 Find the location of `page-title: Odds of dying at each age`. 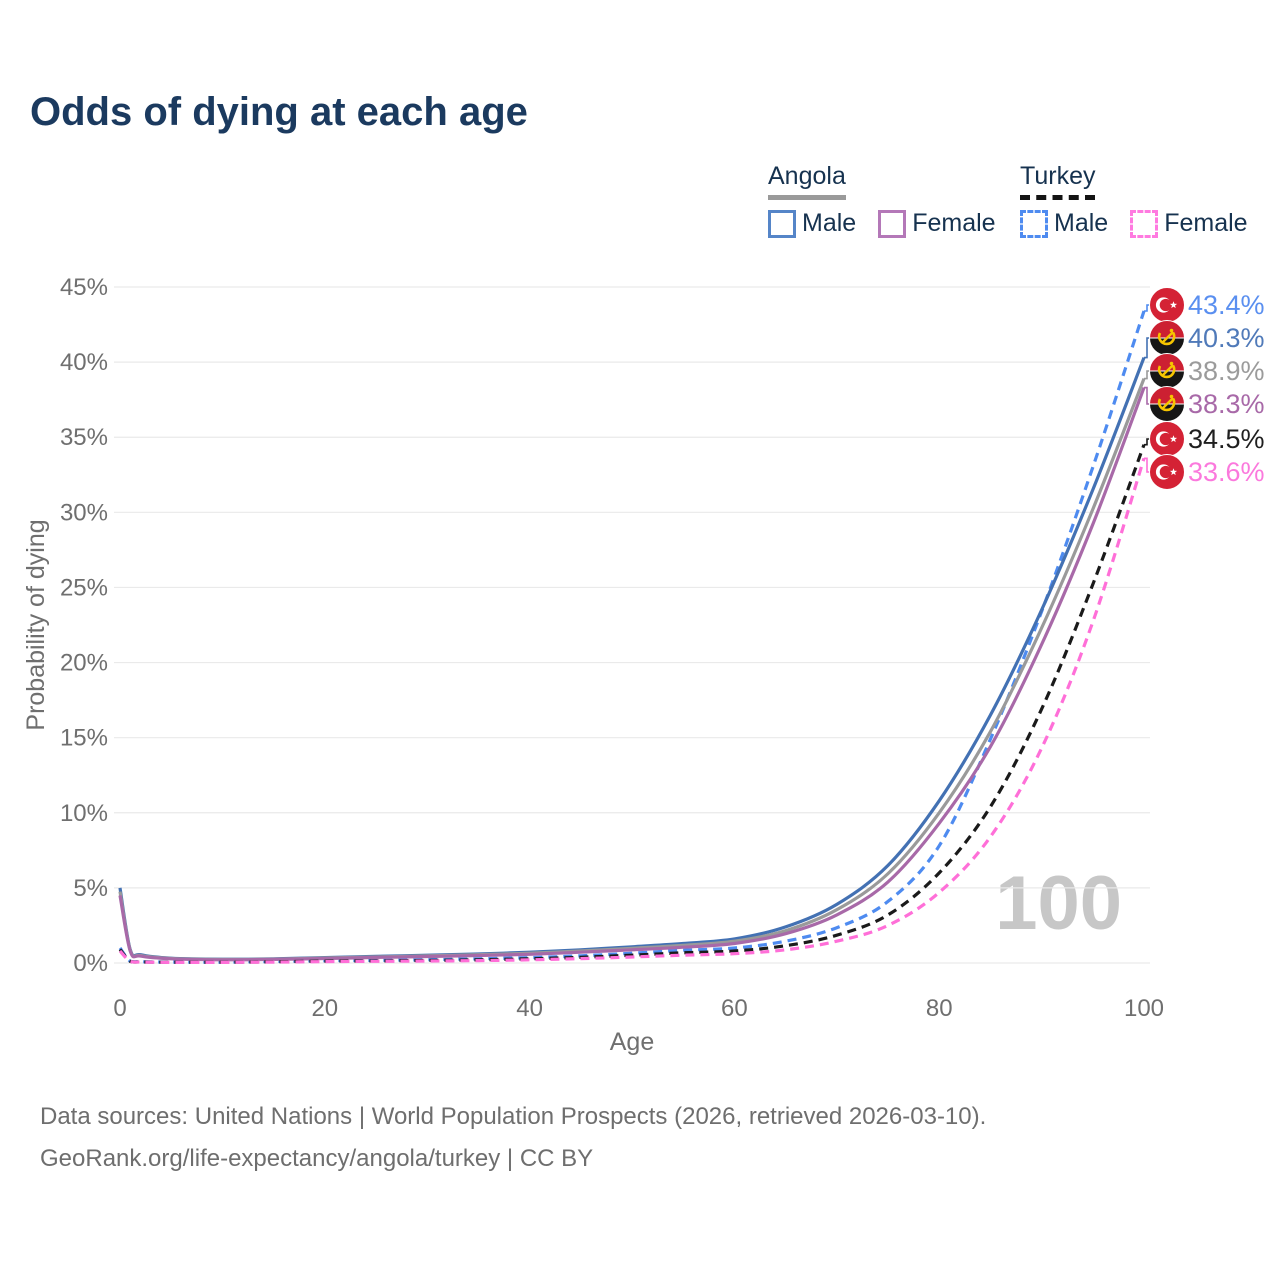

page-title: Odds of dying at each age is located at coordinates (279, 112).